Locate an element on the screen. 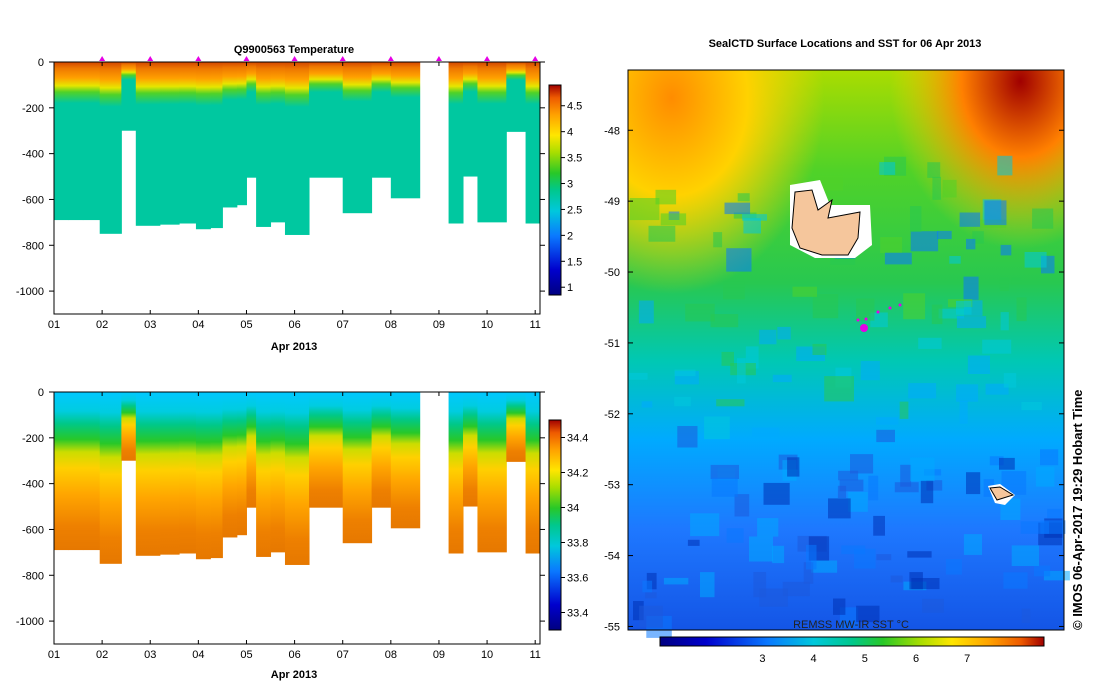  y-tick-label: -800 is located at coordinates (33, 246).